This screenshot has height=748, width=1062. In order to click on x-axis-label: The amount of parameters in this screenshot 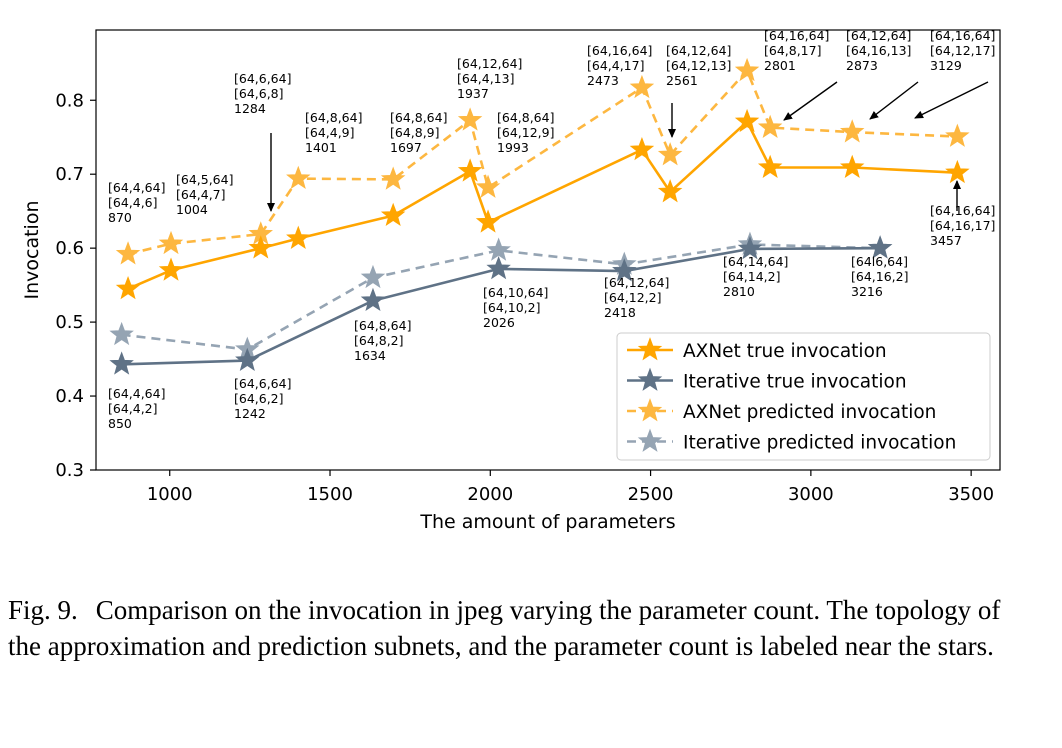, I will do `click(547, 522)`.